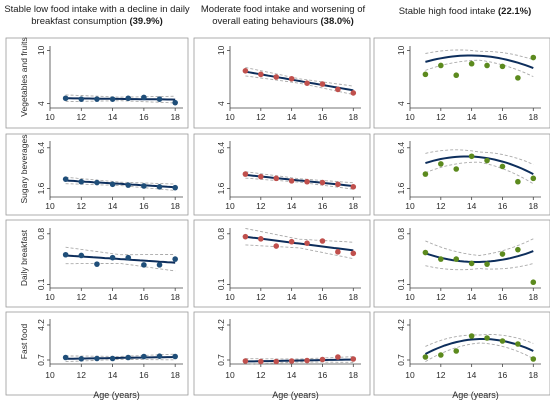 The width and height of the screenshot is (550, 412). Describe the element at coordinates (401, 103) in the screenshot. I see `y-tick-label: 4` at that location.